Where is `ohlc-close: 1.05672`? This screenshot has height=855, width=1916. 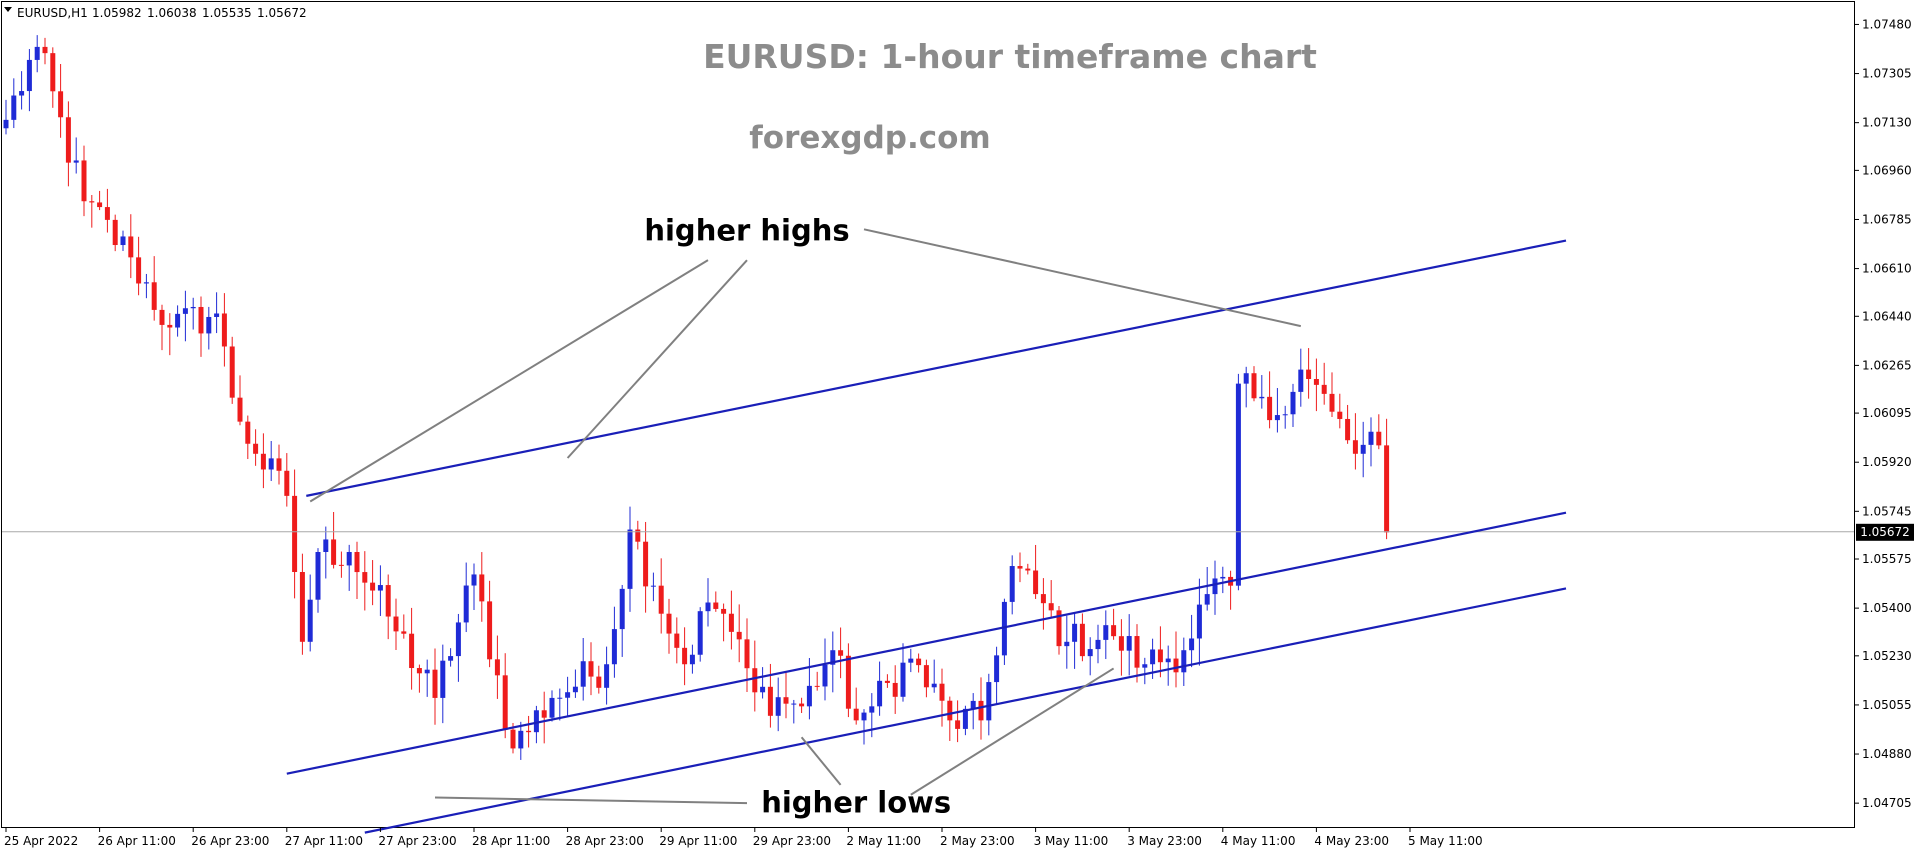 ohlc-close: 1.05672 is located at coordinates (282, 13).